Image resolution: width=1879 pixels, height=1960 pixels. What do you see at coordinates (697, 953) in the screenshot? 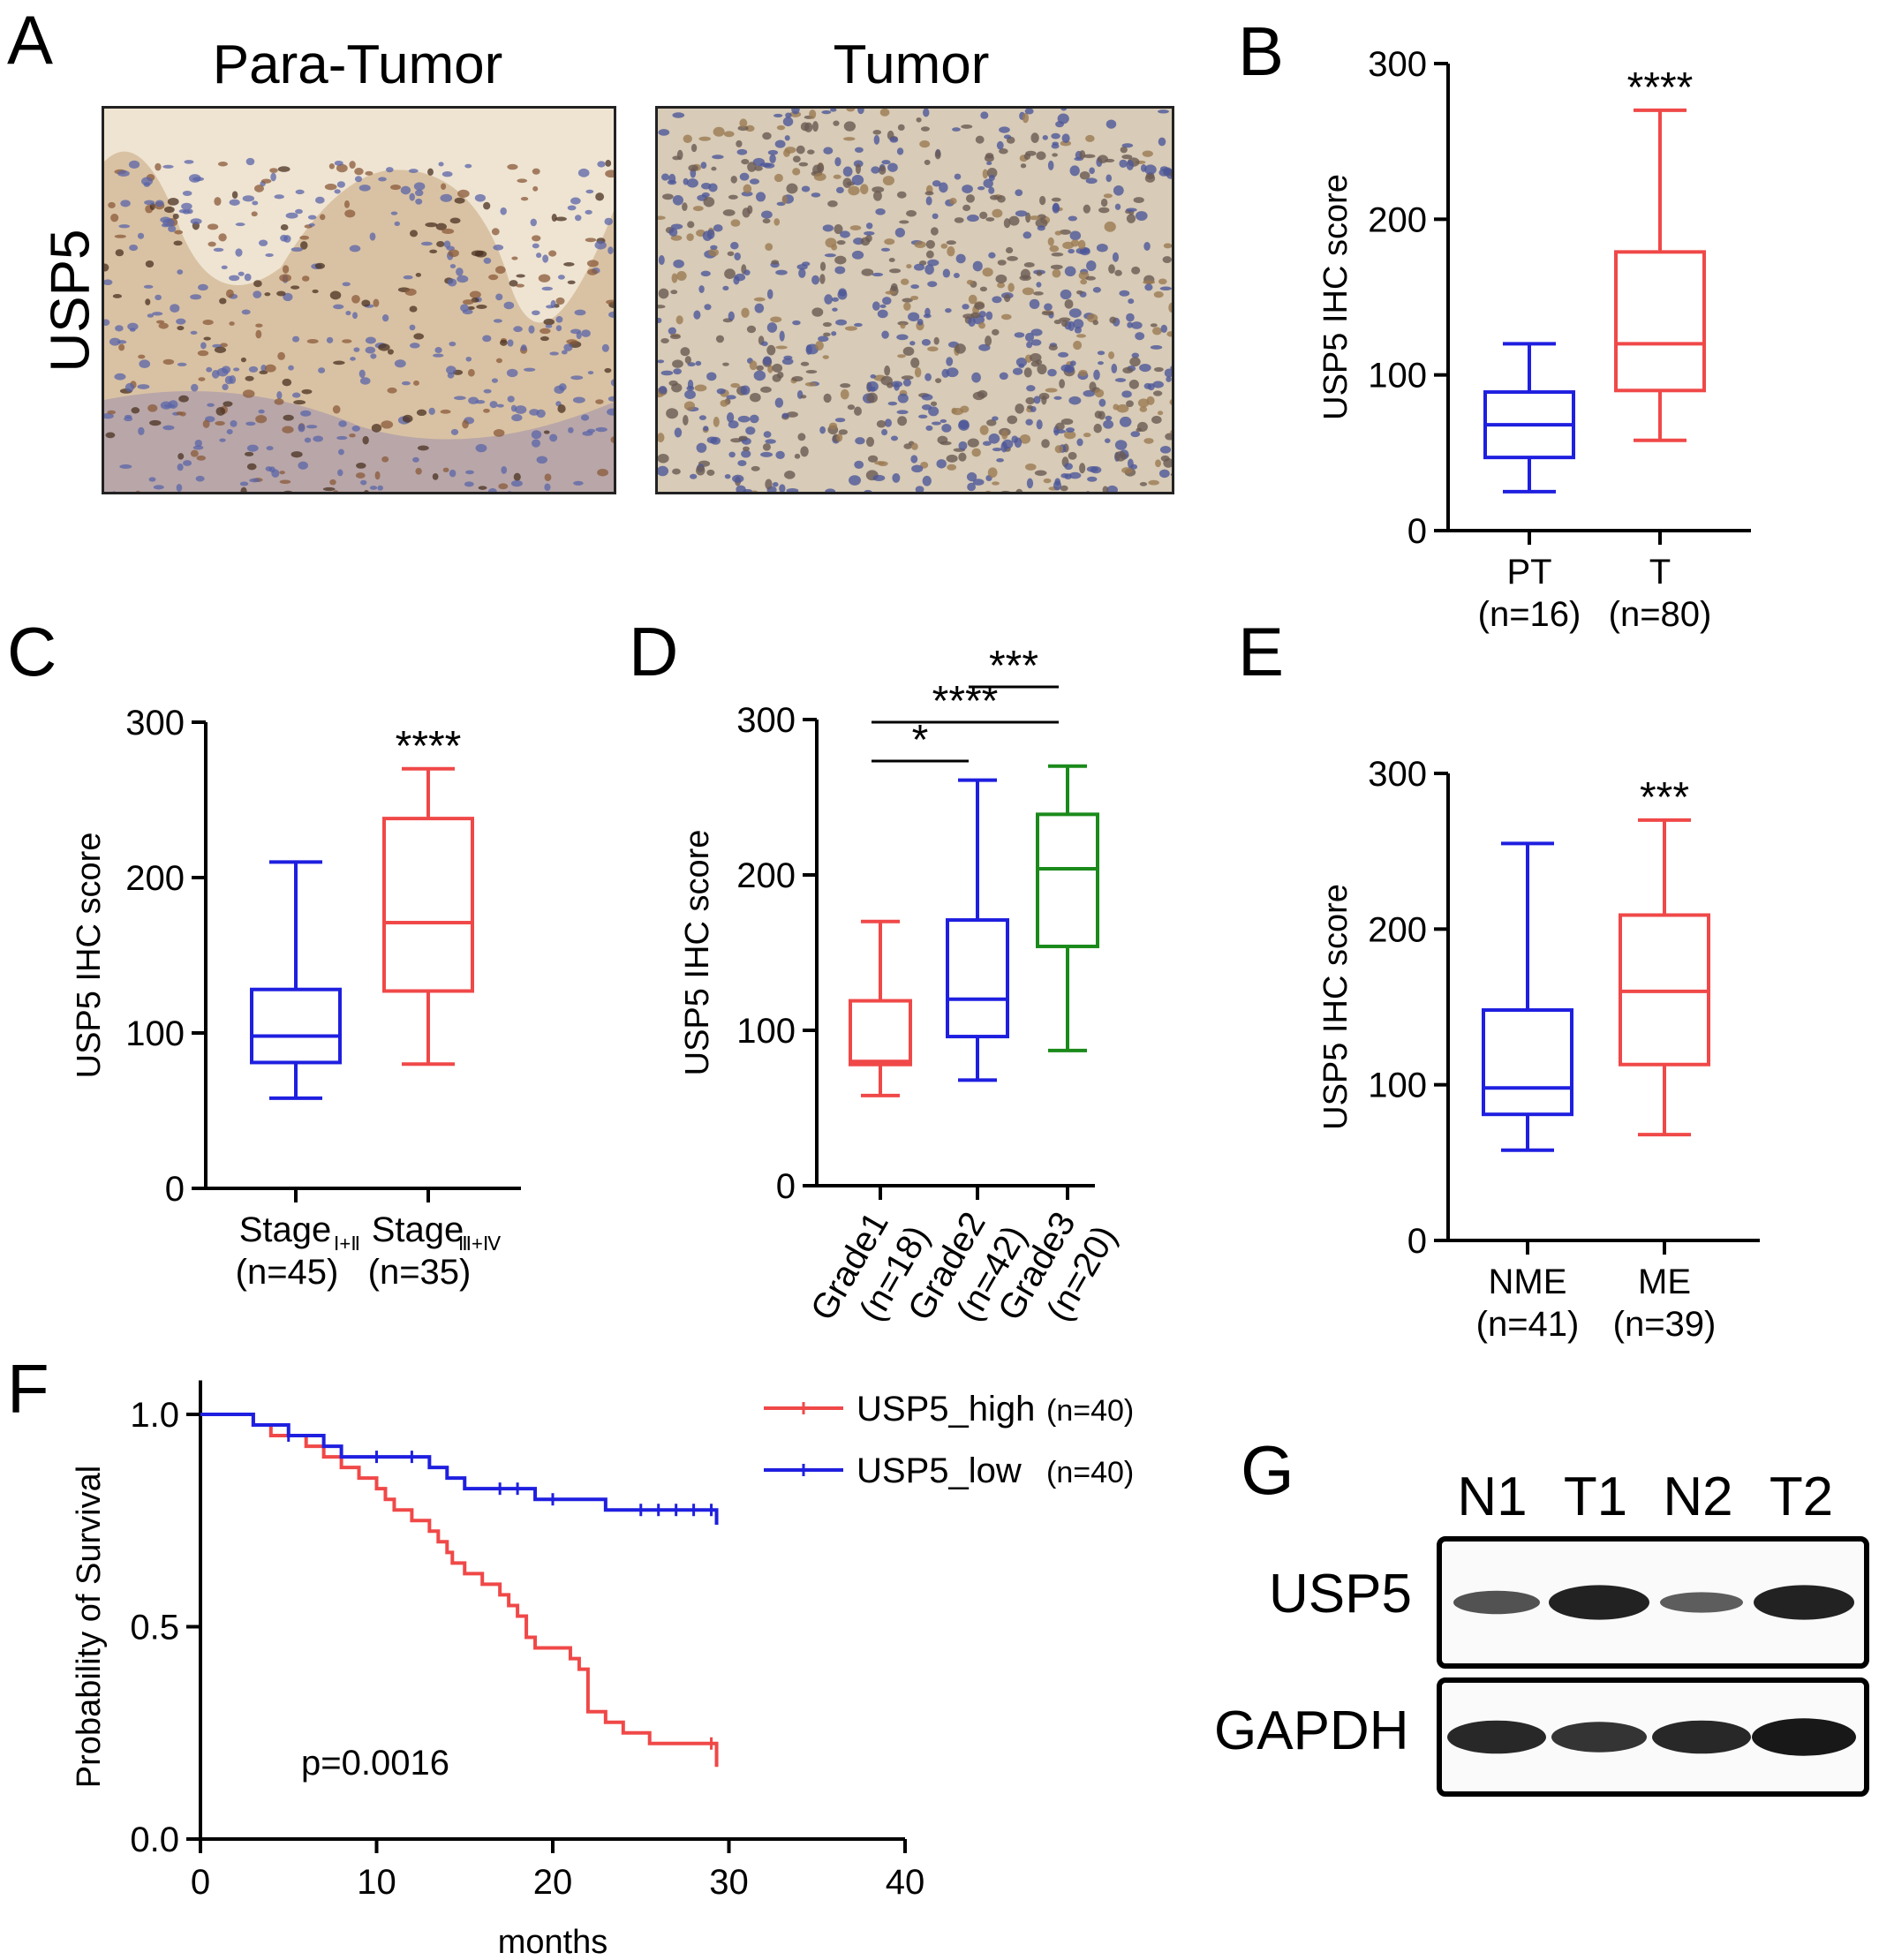
I see `y-axis-label: USP5 IHC score` at bounding box center [697, 953].